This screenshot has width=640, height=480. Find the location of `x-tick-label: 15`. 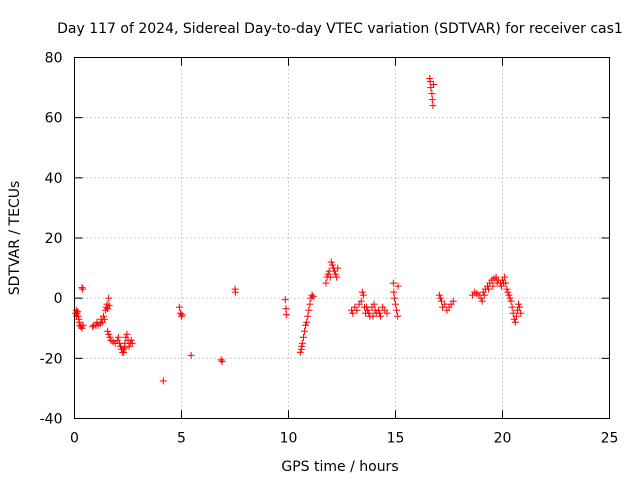

x-tick-label: 15 is located at coordinates (396, 439).